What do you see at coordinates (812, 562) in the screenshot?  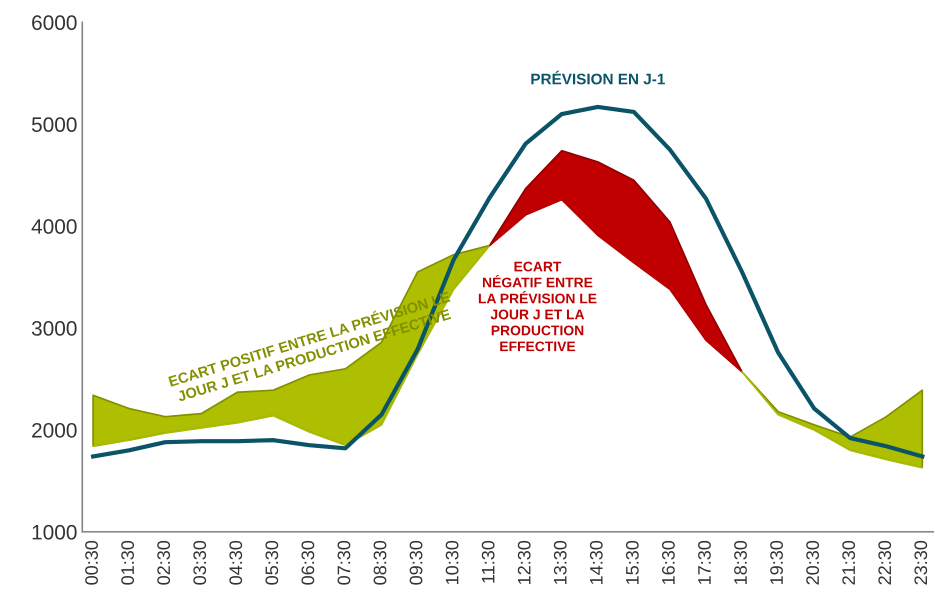 I see `x-tick-label: 20:30` at bounding box center [812, 562].